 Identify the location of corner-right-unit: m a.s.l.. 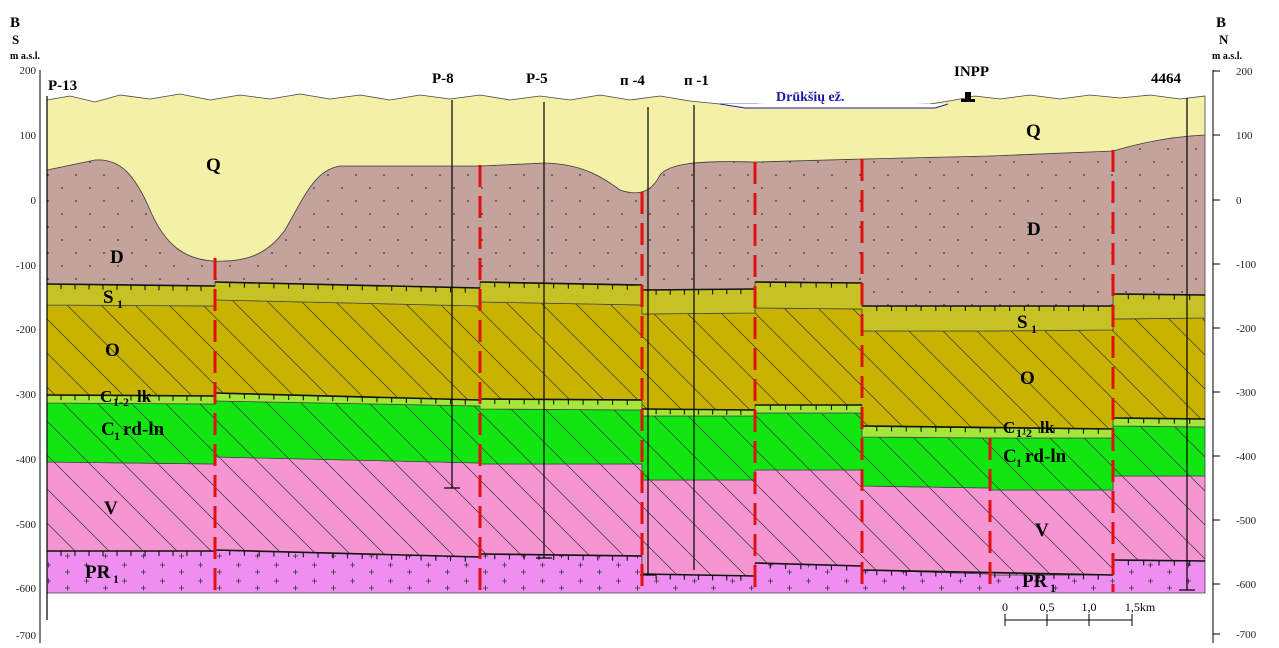
(1227, 56).